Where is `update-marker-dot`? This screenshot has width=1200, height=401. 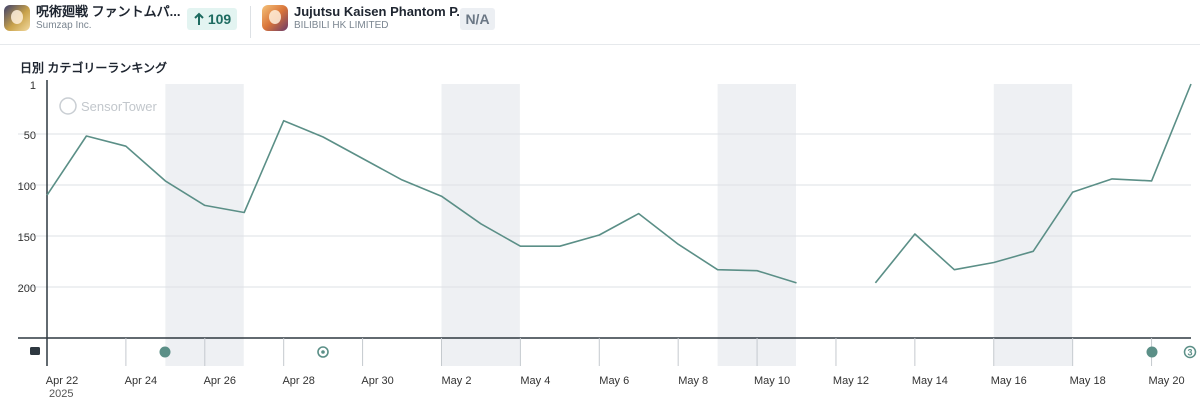
update-marker-dot is located at coordinates (323, 352).